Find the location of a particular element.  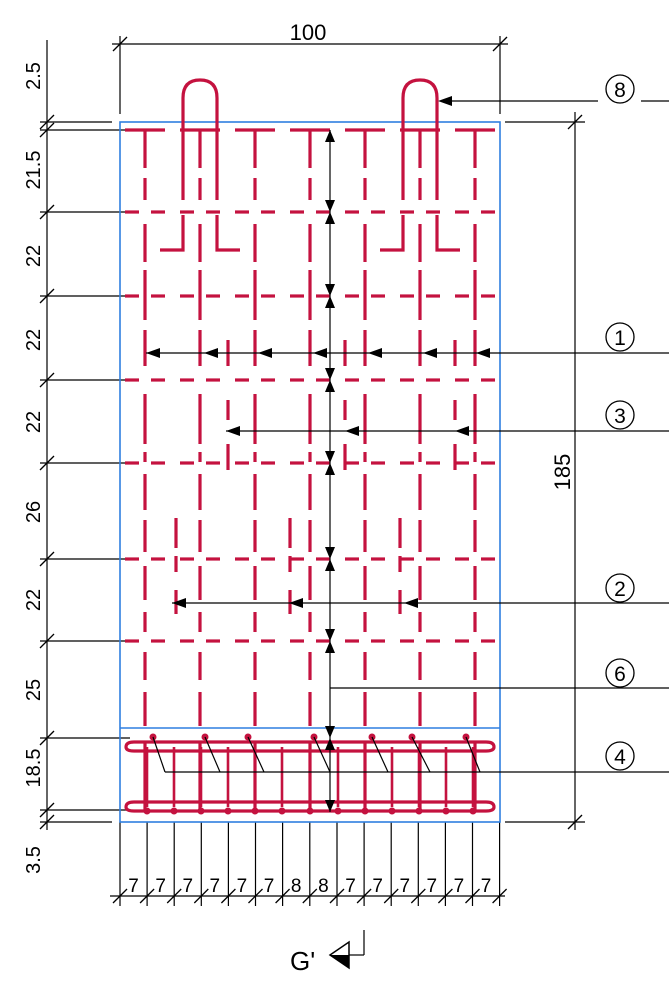

left-dim-label: 18.5 is located at coordinates (34, 768).